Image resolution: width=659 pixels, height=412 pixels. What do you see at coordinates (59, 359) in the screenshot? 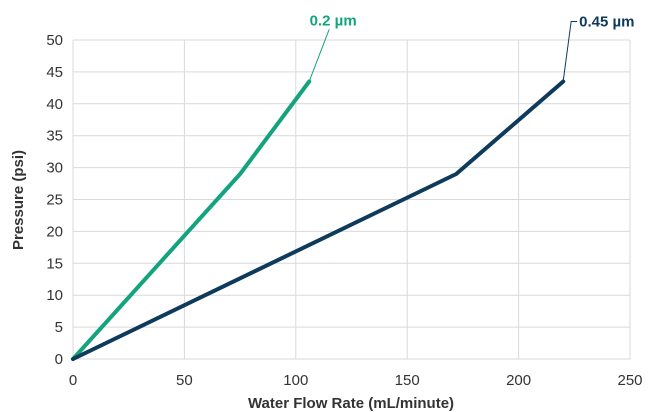
I see `y-tick-label: 0` at bounding box center [59, 359].